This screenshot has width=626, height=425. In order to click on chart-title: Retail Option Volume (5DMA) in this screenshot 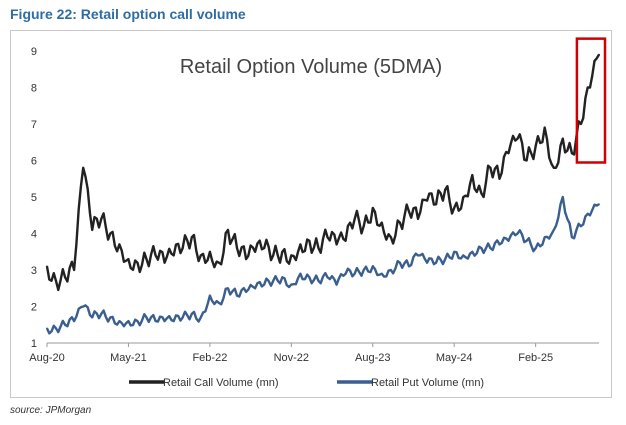, I will do `click(311, 67)`.